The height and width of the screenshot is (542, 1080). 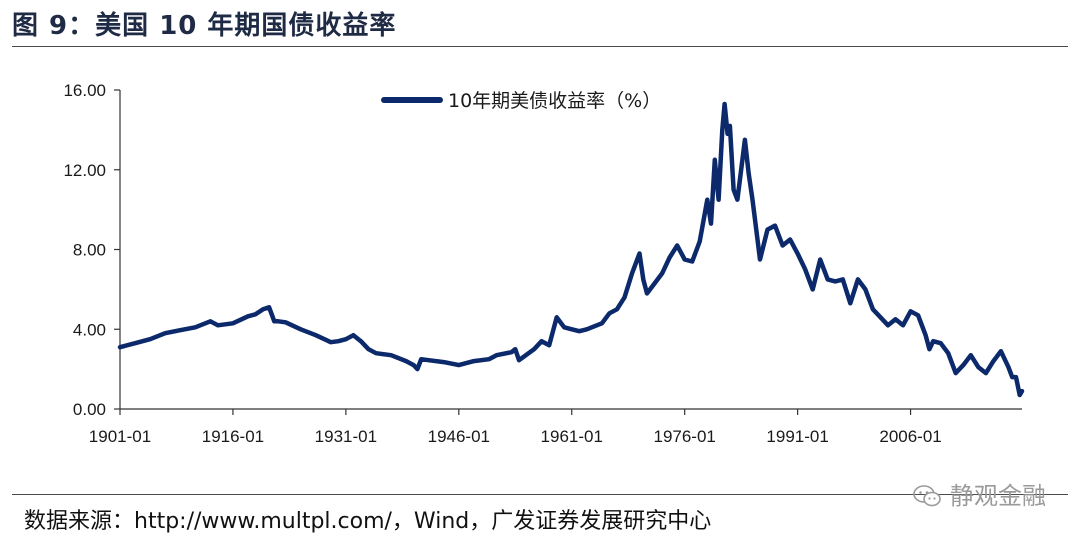 I want to click on chart-legend: 10年期美债收益率（%）, so click(x=521, y=101).